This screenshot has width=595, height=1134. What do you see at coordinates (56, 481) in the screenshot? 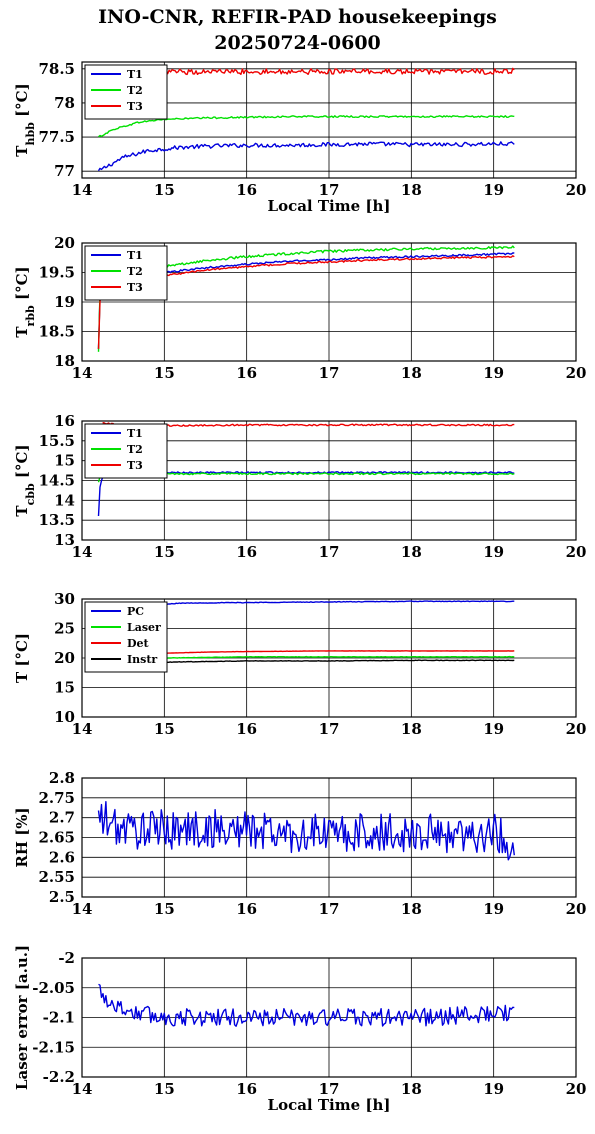
I see `y-tick-label: 14.5` at bounding box center [56, 481].